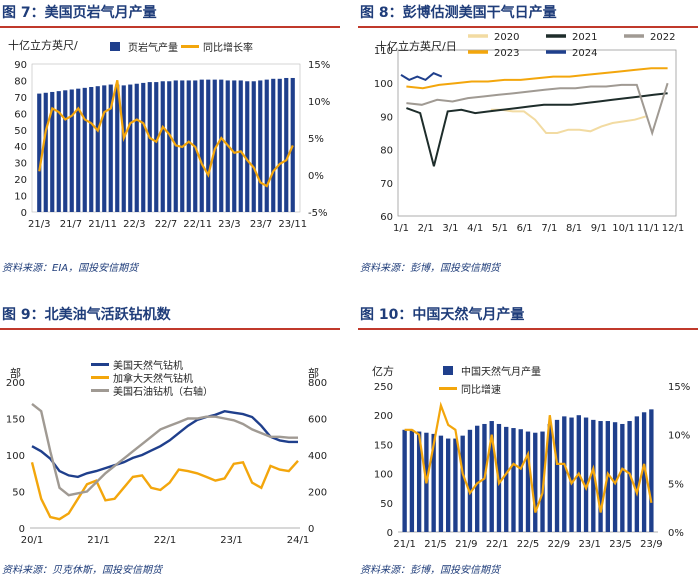 The width and height of the screenshot is (700, 583). I want to click on x-tick-label: 11/1, so click(648, 228).